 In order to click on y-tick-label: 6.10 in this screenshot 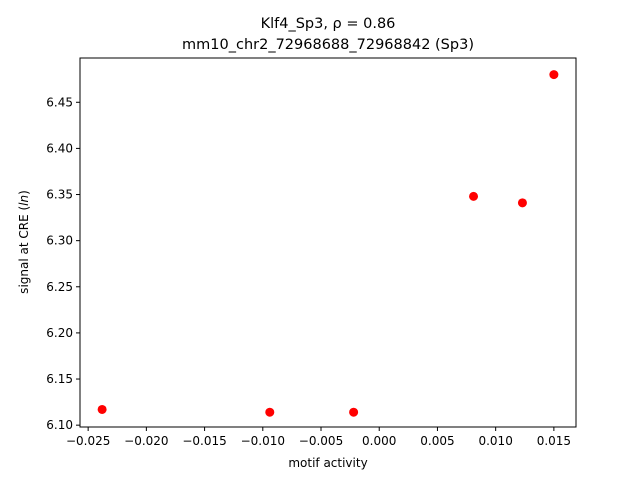, I will do `click(59, 425)`.